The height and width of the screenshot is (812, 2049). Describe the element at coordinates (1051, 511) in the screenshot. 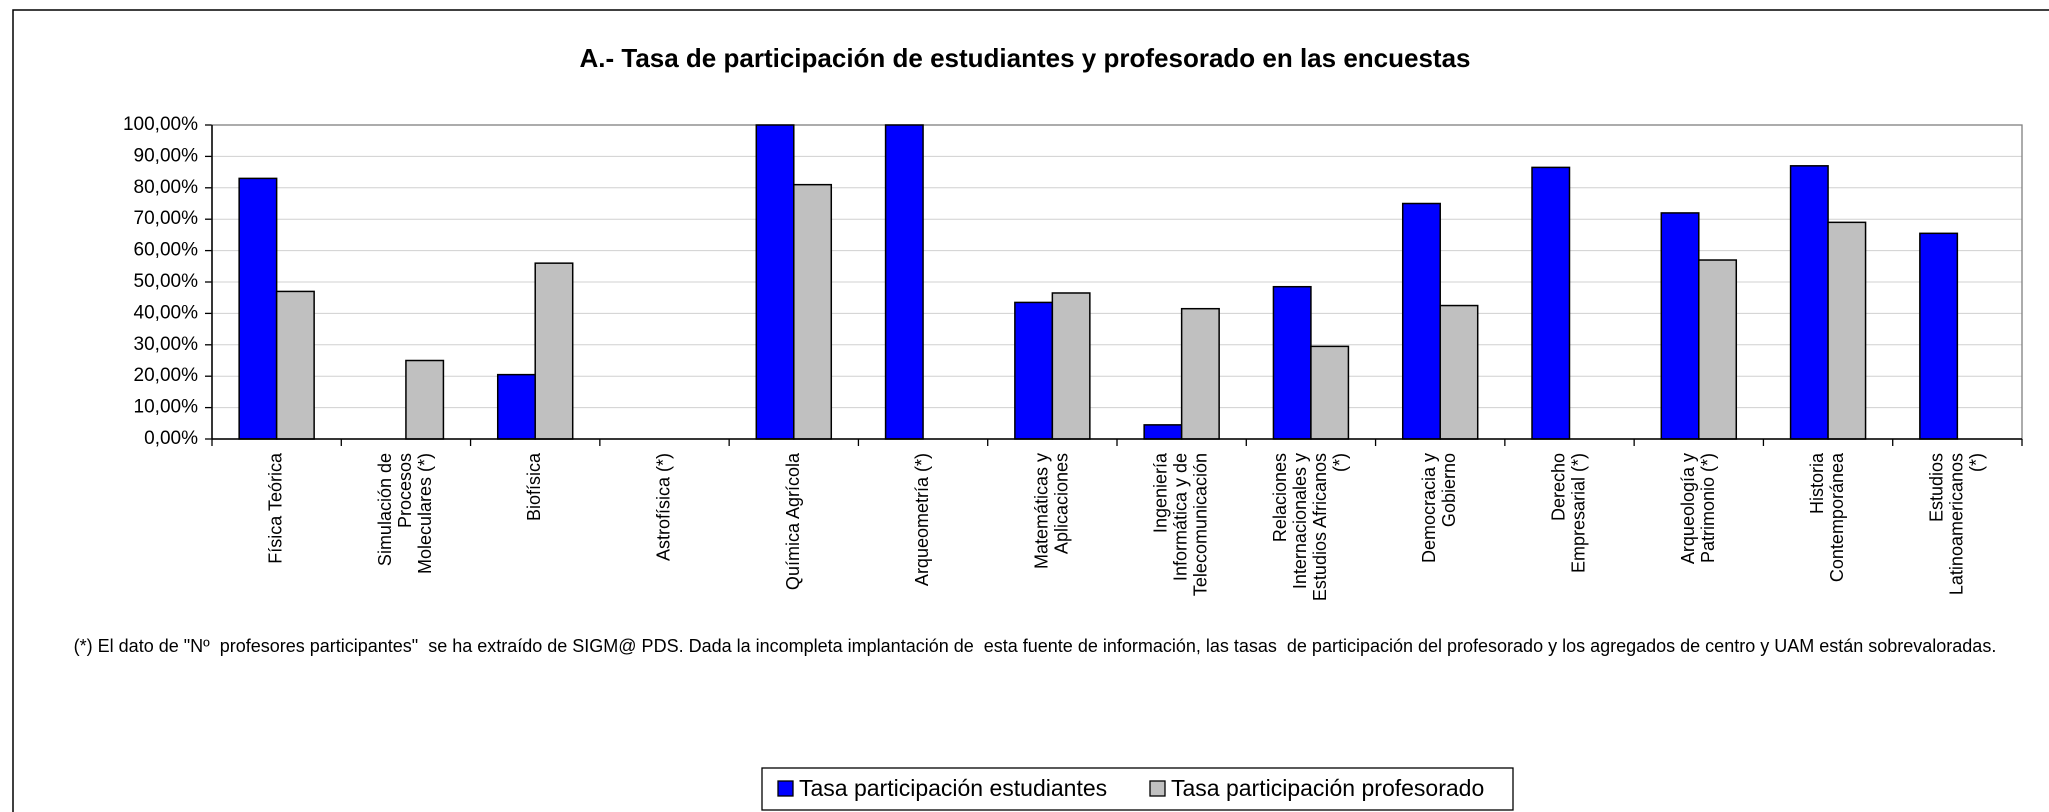

I see `x-tick-label: Matemáticas yAplicaciones` at that location.